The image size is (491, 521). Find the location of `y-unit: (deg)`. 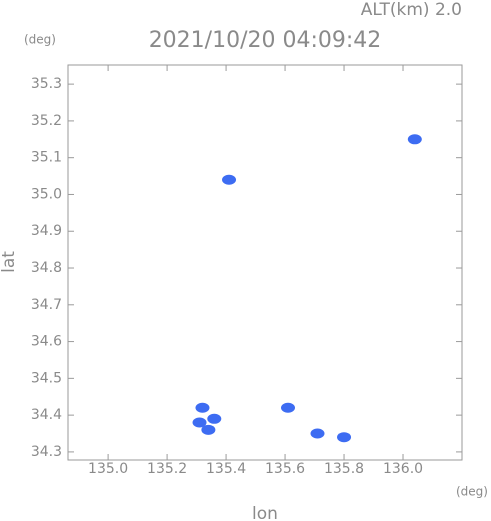

y-unit: (deg) is located at coordinates (40, 40).